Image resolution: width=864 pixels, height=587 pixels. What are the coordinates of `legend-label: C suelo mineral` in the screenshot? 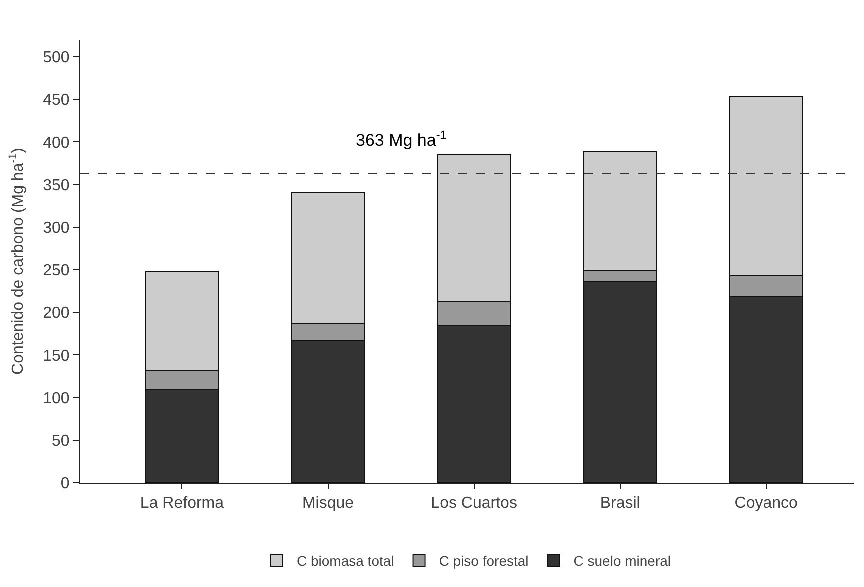 It's located at (623, 561).